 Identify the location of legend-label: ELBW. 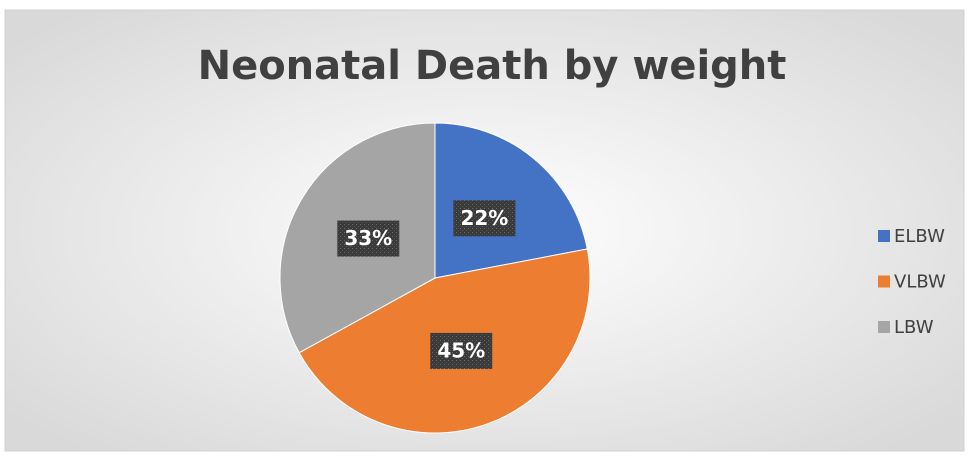
(919, 236).